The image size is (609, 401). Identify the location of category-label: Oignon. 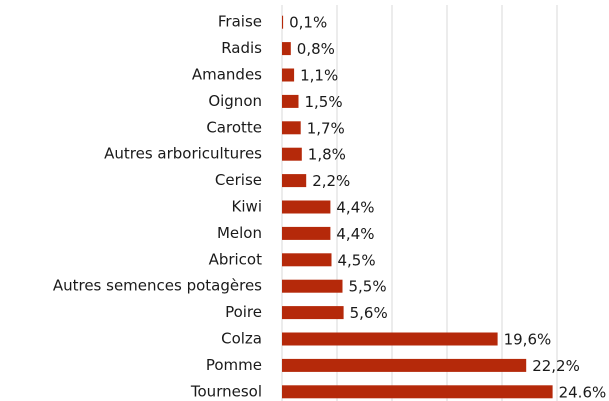
(235, 101).